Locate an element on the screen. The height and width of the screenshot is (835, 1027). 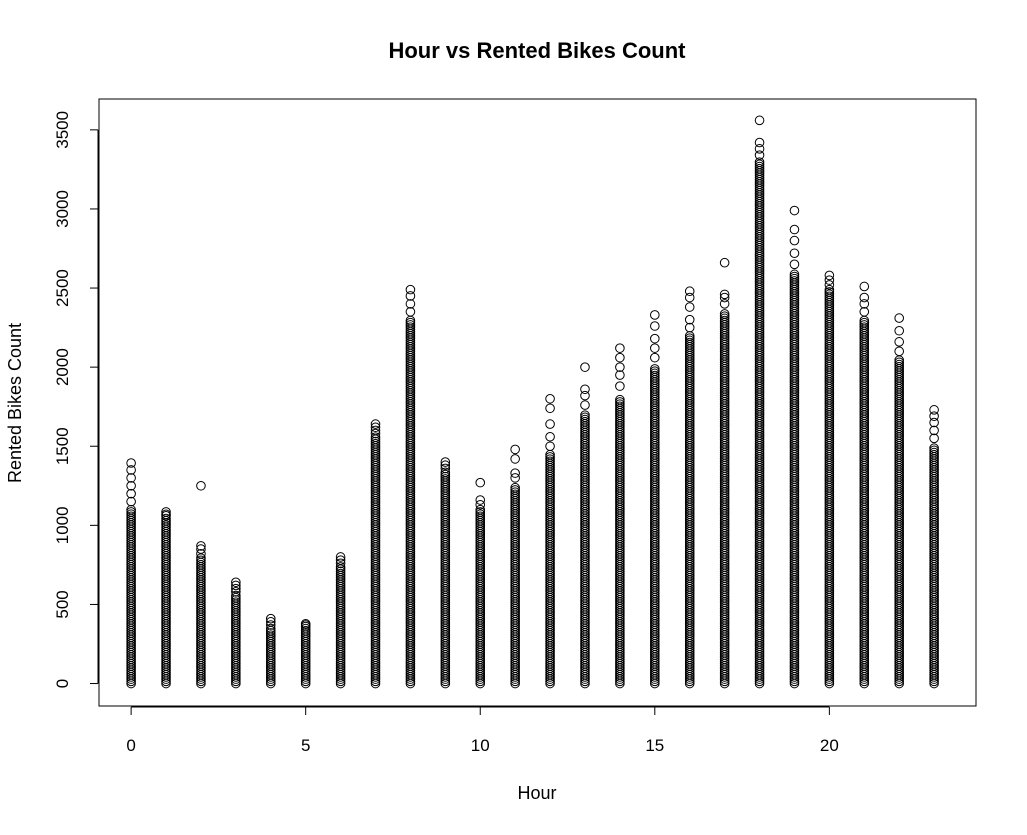
hour-7-points is located at coordinates (375, 554).